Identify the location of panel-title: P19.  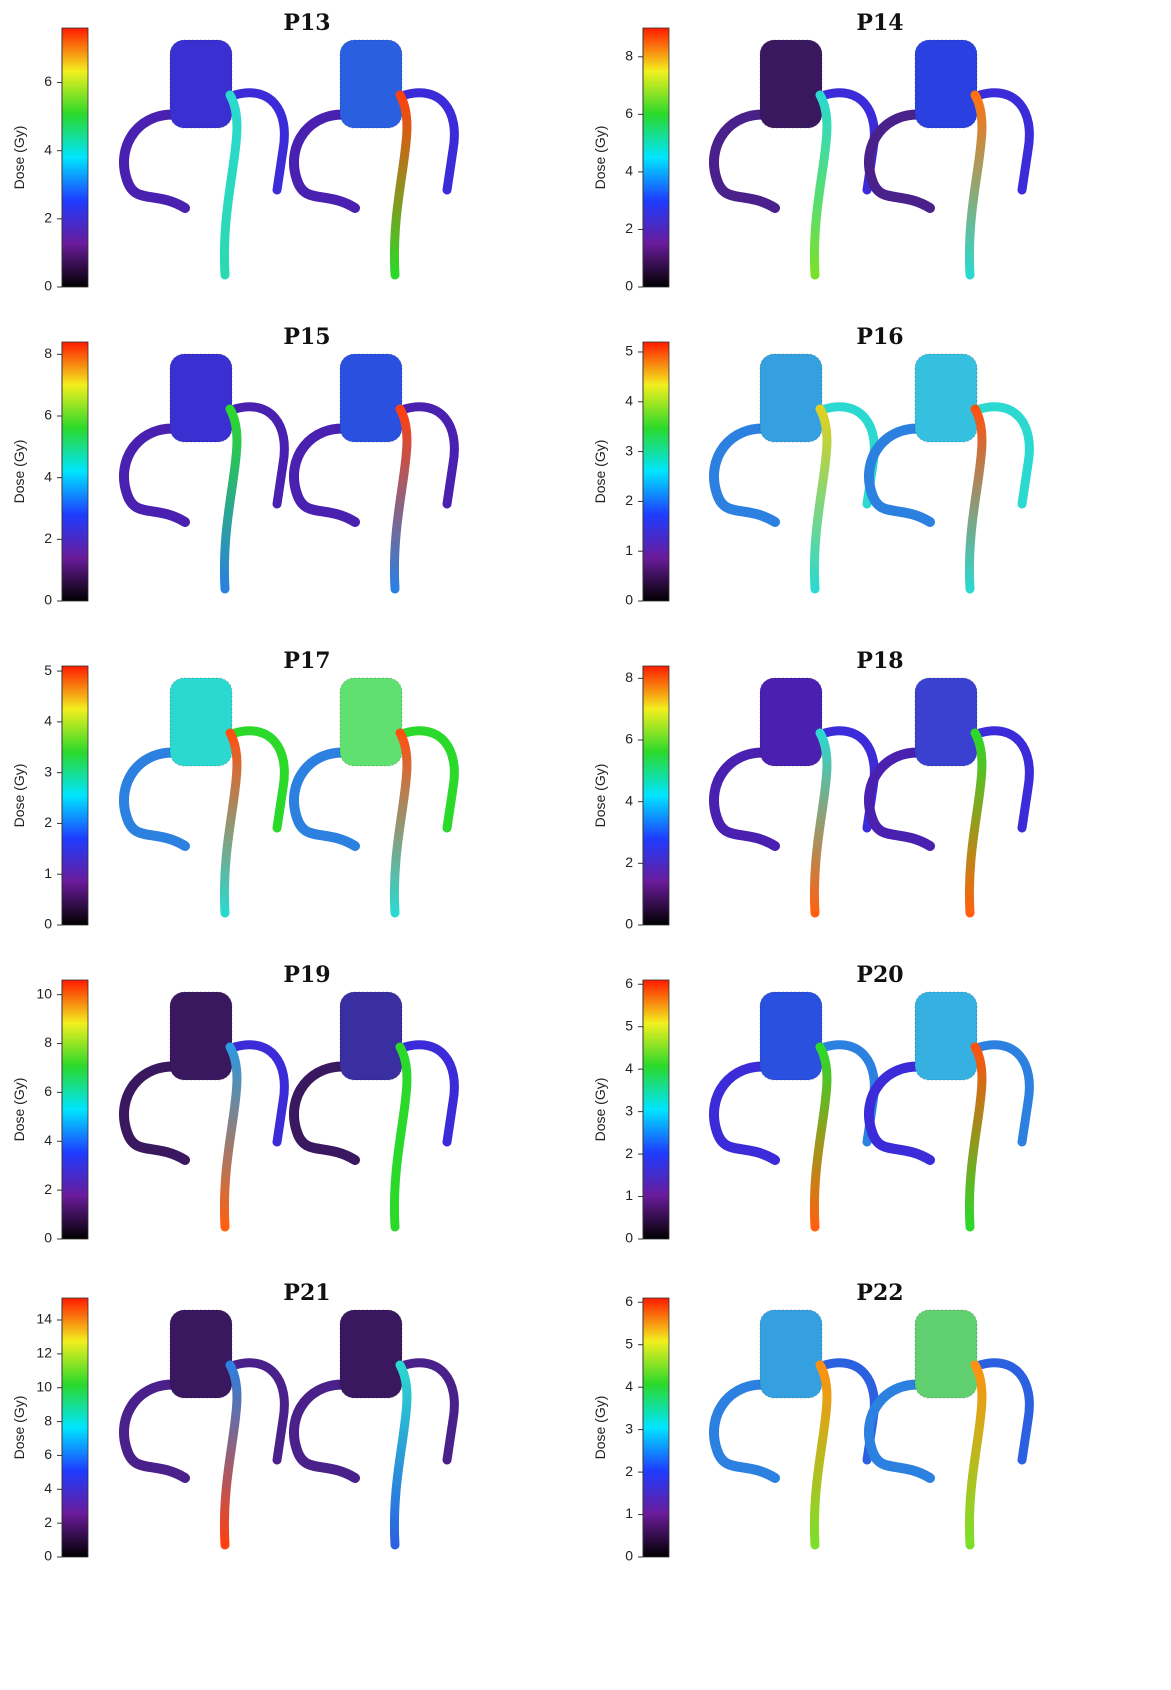
(306, 975).